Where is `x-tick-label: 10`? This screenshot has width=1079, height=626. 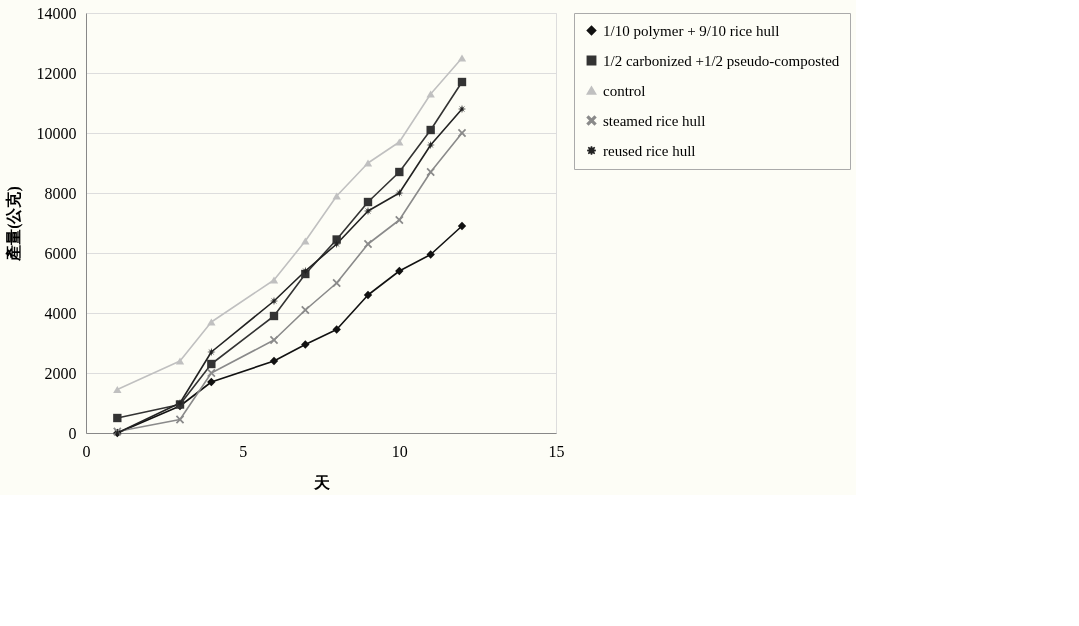 x-tick-label: 10 is located at coordinates (399, 451).